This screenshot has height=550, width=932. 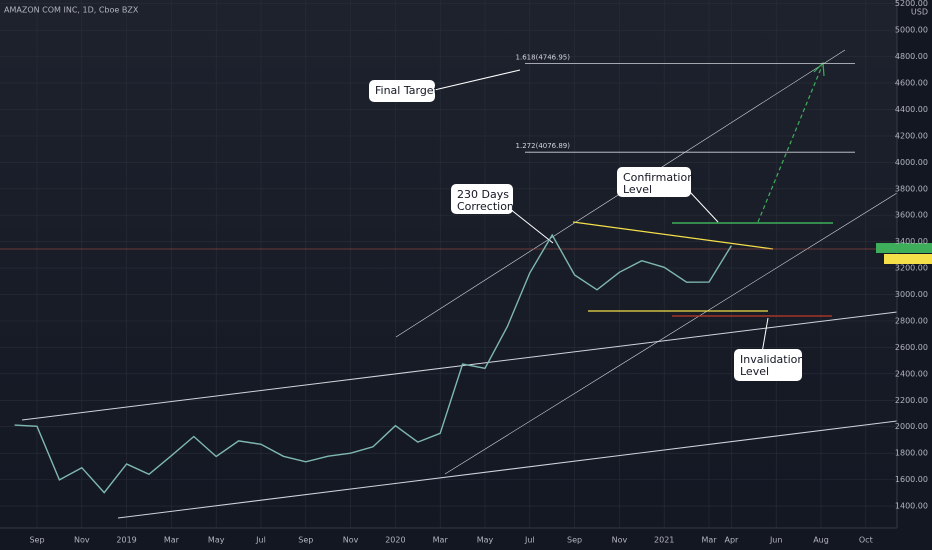 What do you see at coordinates (126, 540) in the screenshot?
I see `x-tick-label: 2019` at bounding box center [126, 540].